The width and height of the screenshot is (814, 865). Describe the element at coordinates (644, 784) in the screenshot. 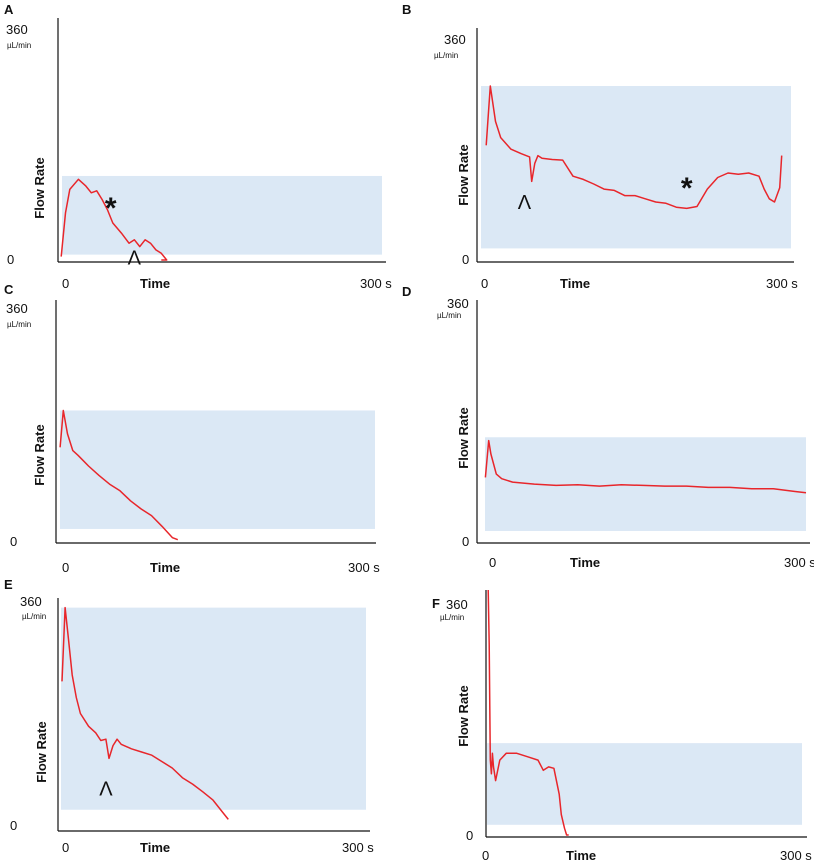

I see `panel-f-normal-range-band` at that location.